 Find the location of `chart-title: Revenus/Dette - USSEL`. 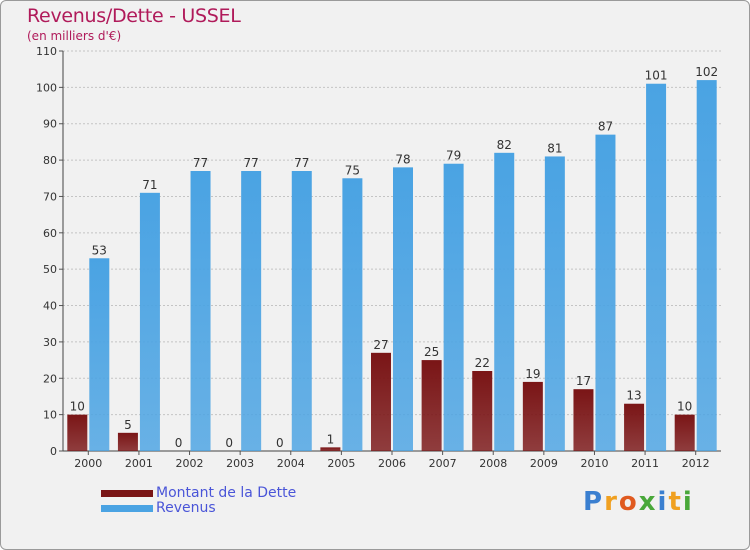

chart-title: Revenus/Dette - USSEL is located at coordinates (134, 16).